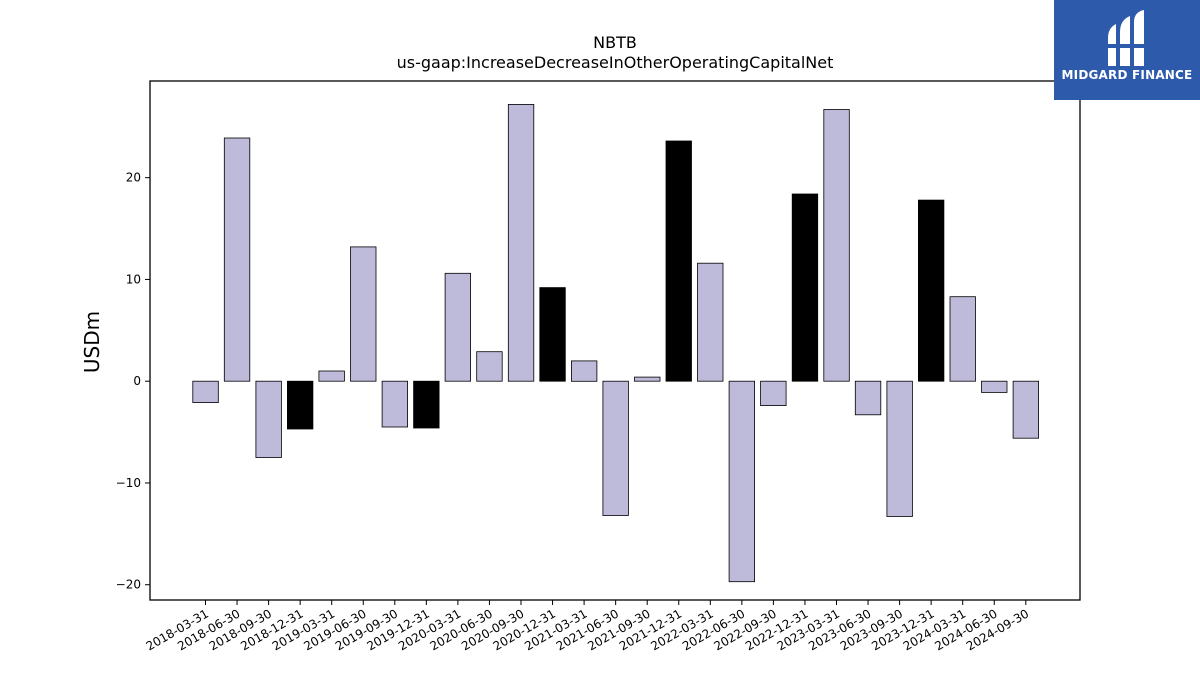  What do you see at coordinates (133, 178) in the screenshot?
I see `y-tick-label: 20` at bounding box center [133, 178].